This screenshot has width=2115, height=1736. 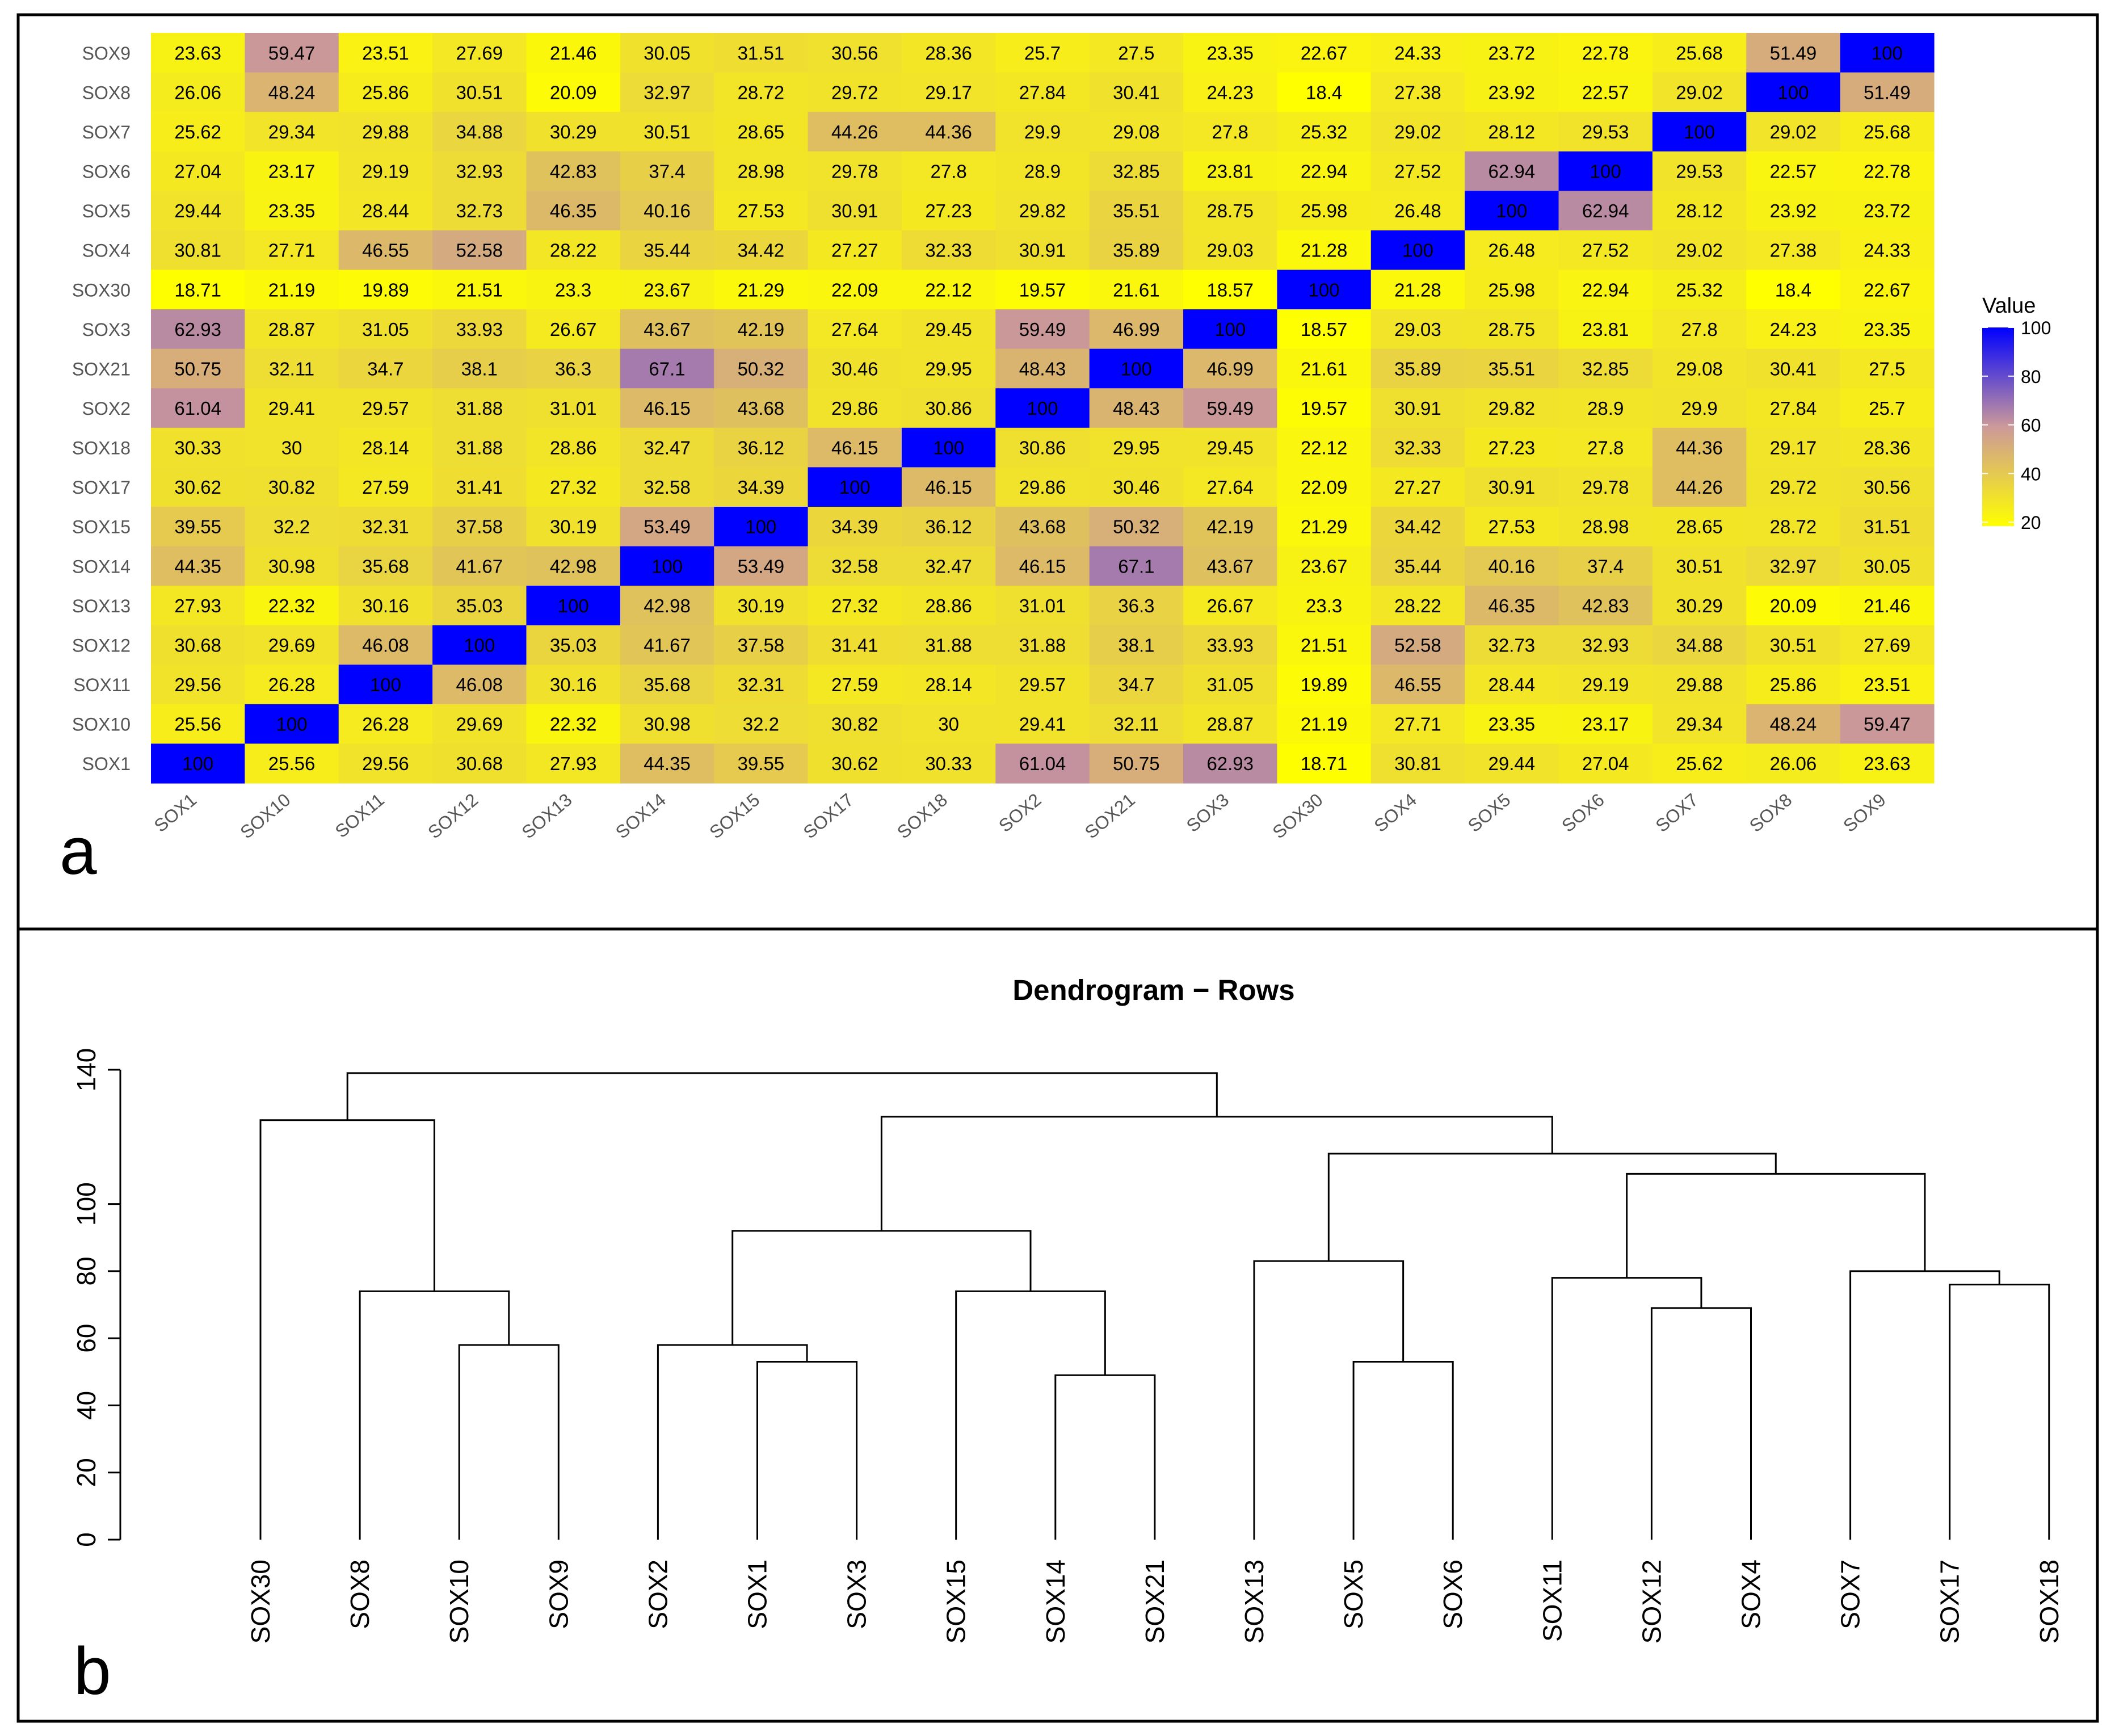 I want to click on heatmap-cell-label: 46.35, so click(x=573, y=210).